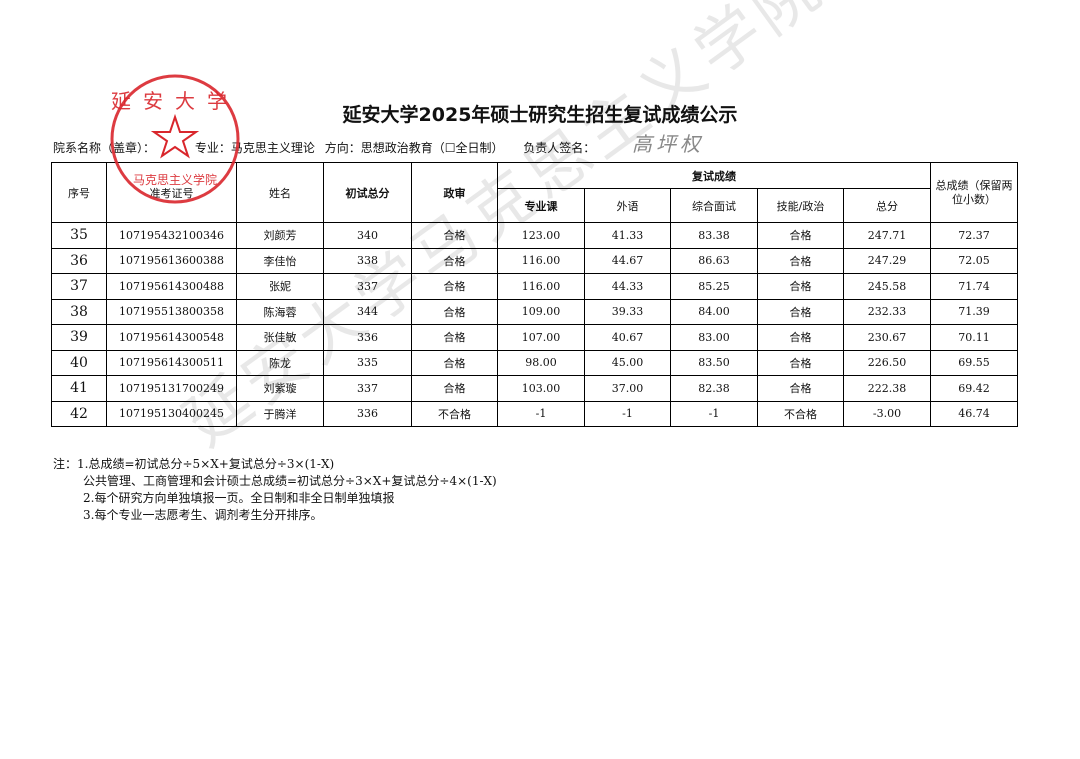 Image resolution: width=1080 pixels, height=759 pixels. Describe the element at coordinates (203, 515) in the screenshot. I see `note-3: 3.每个专业一志愿考生、调剂考生分开排序。` at that location.